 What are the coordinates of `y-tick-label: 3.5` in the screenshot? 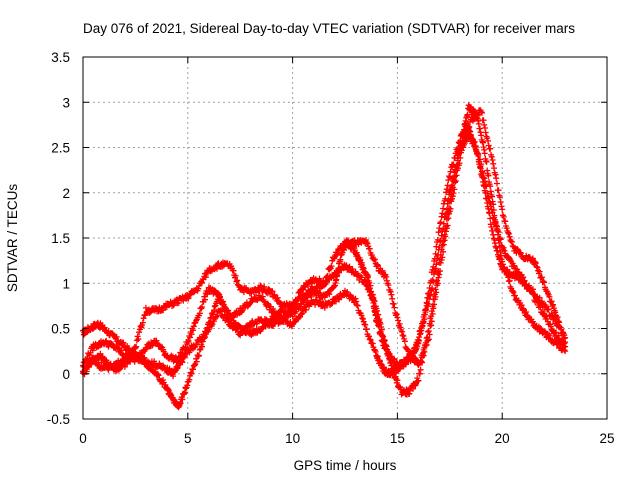 It's located at (60, 57).